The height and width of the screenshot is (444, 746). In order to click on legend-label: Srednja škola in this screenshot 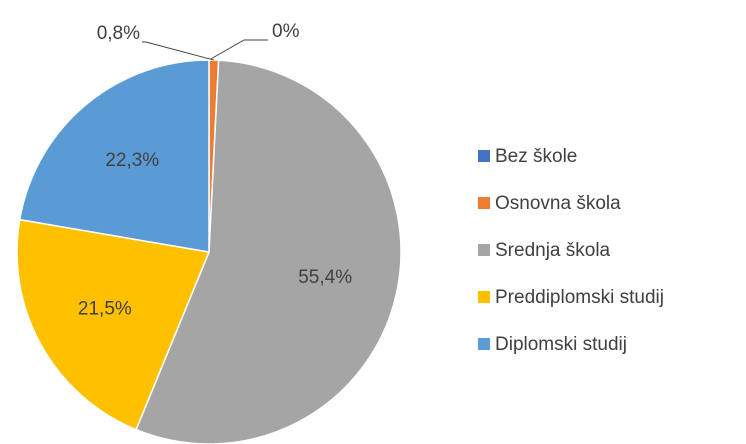, I will do `click(553, 250)`.